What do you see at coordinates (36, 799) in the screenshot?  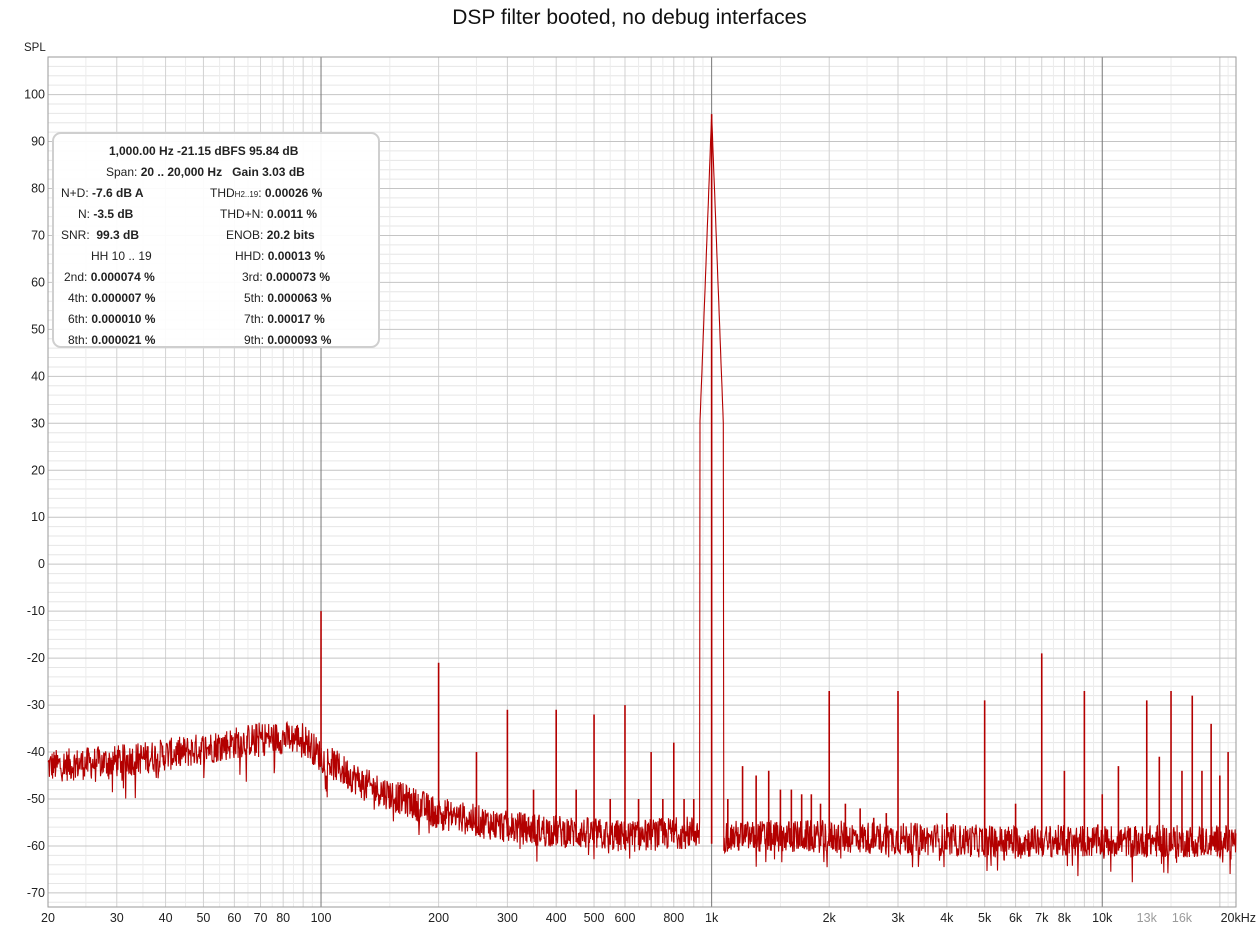 I see `y-tick-label: -50` at bounding box center [36, 799].